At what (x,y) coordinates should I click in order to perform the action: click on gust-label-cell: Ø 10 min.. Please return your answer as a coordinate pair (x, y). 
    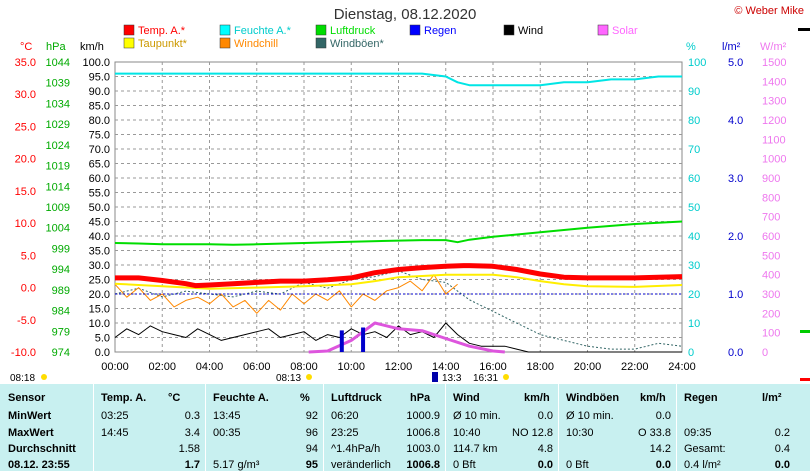
    Looking at the image, I should click on (590, 416).